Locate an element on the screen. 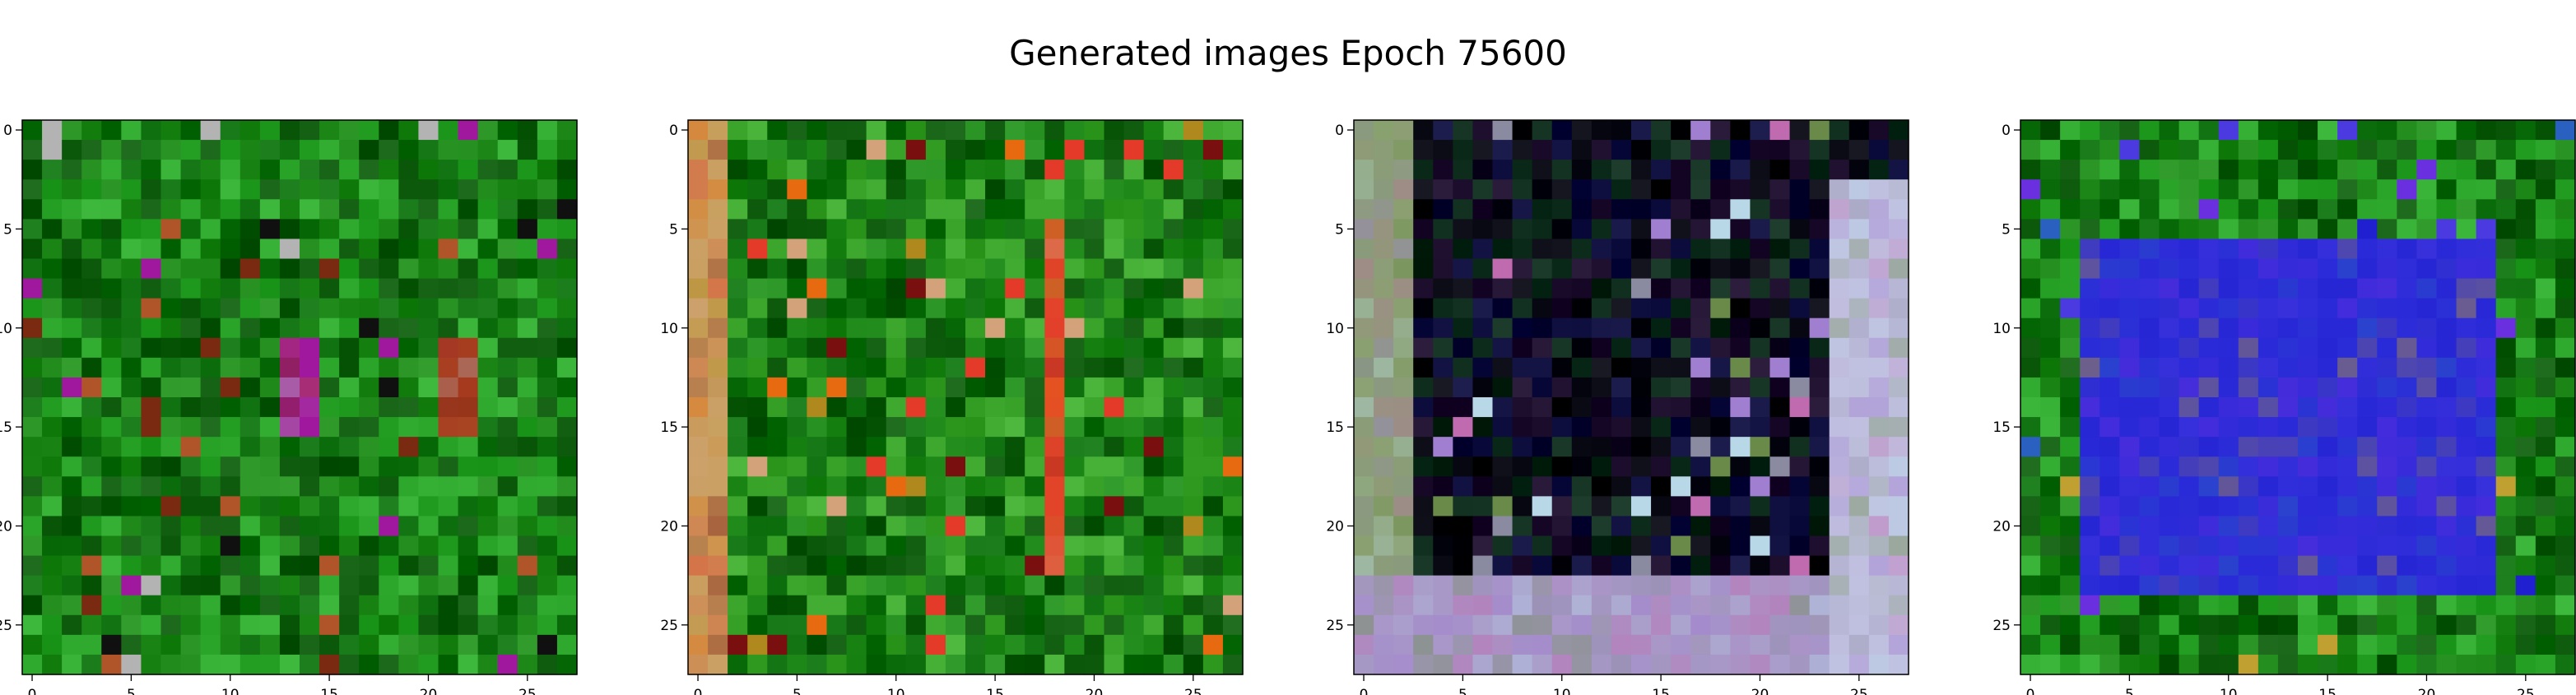 The height and width of the screenshot is (695, 2576). x-tick-label: 15 is located at coordinates (1661, 691).